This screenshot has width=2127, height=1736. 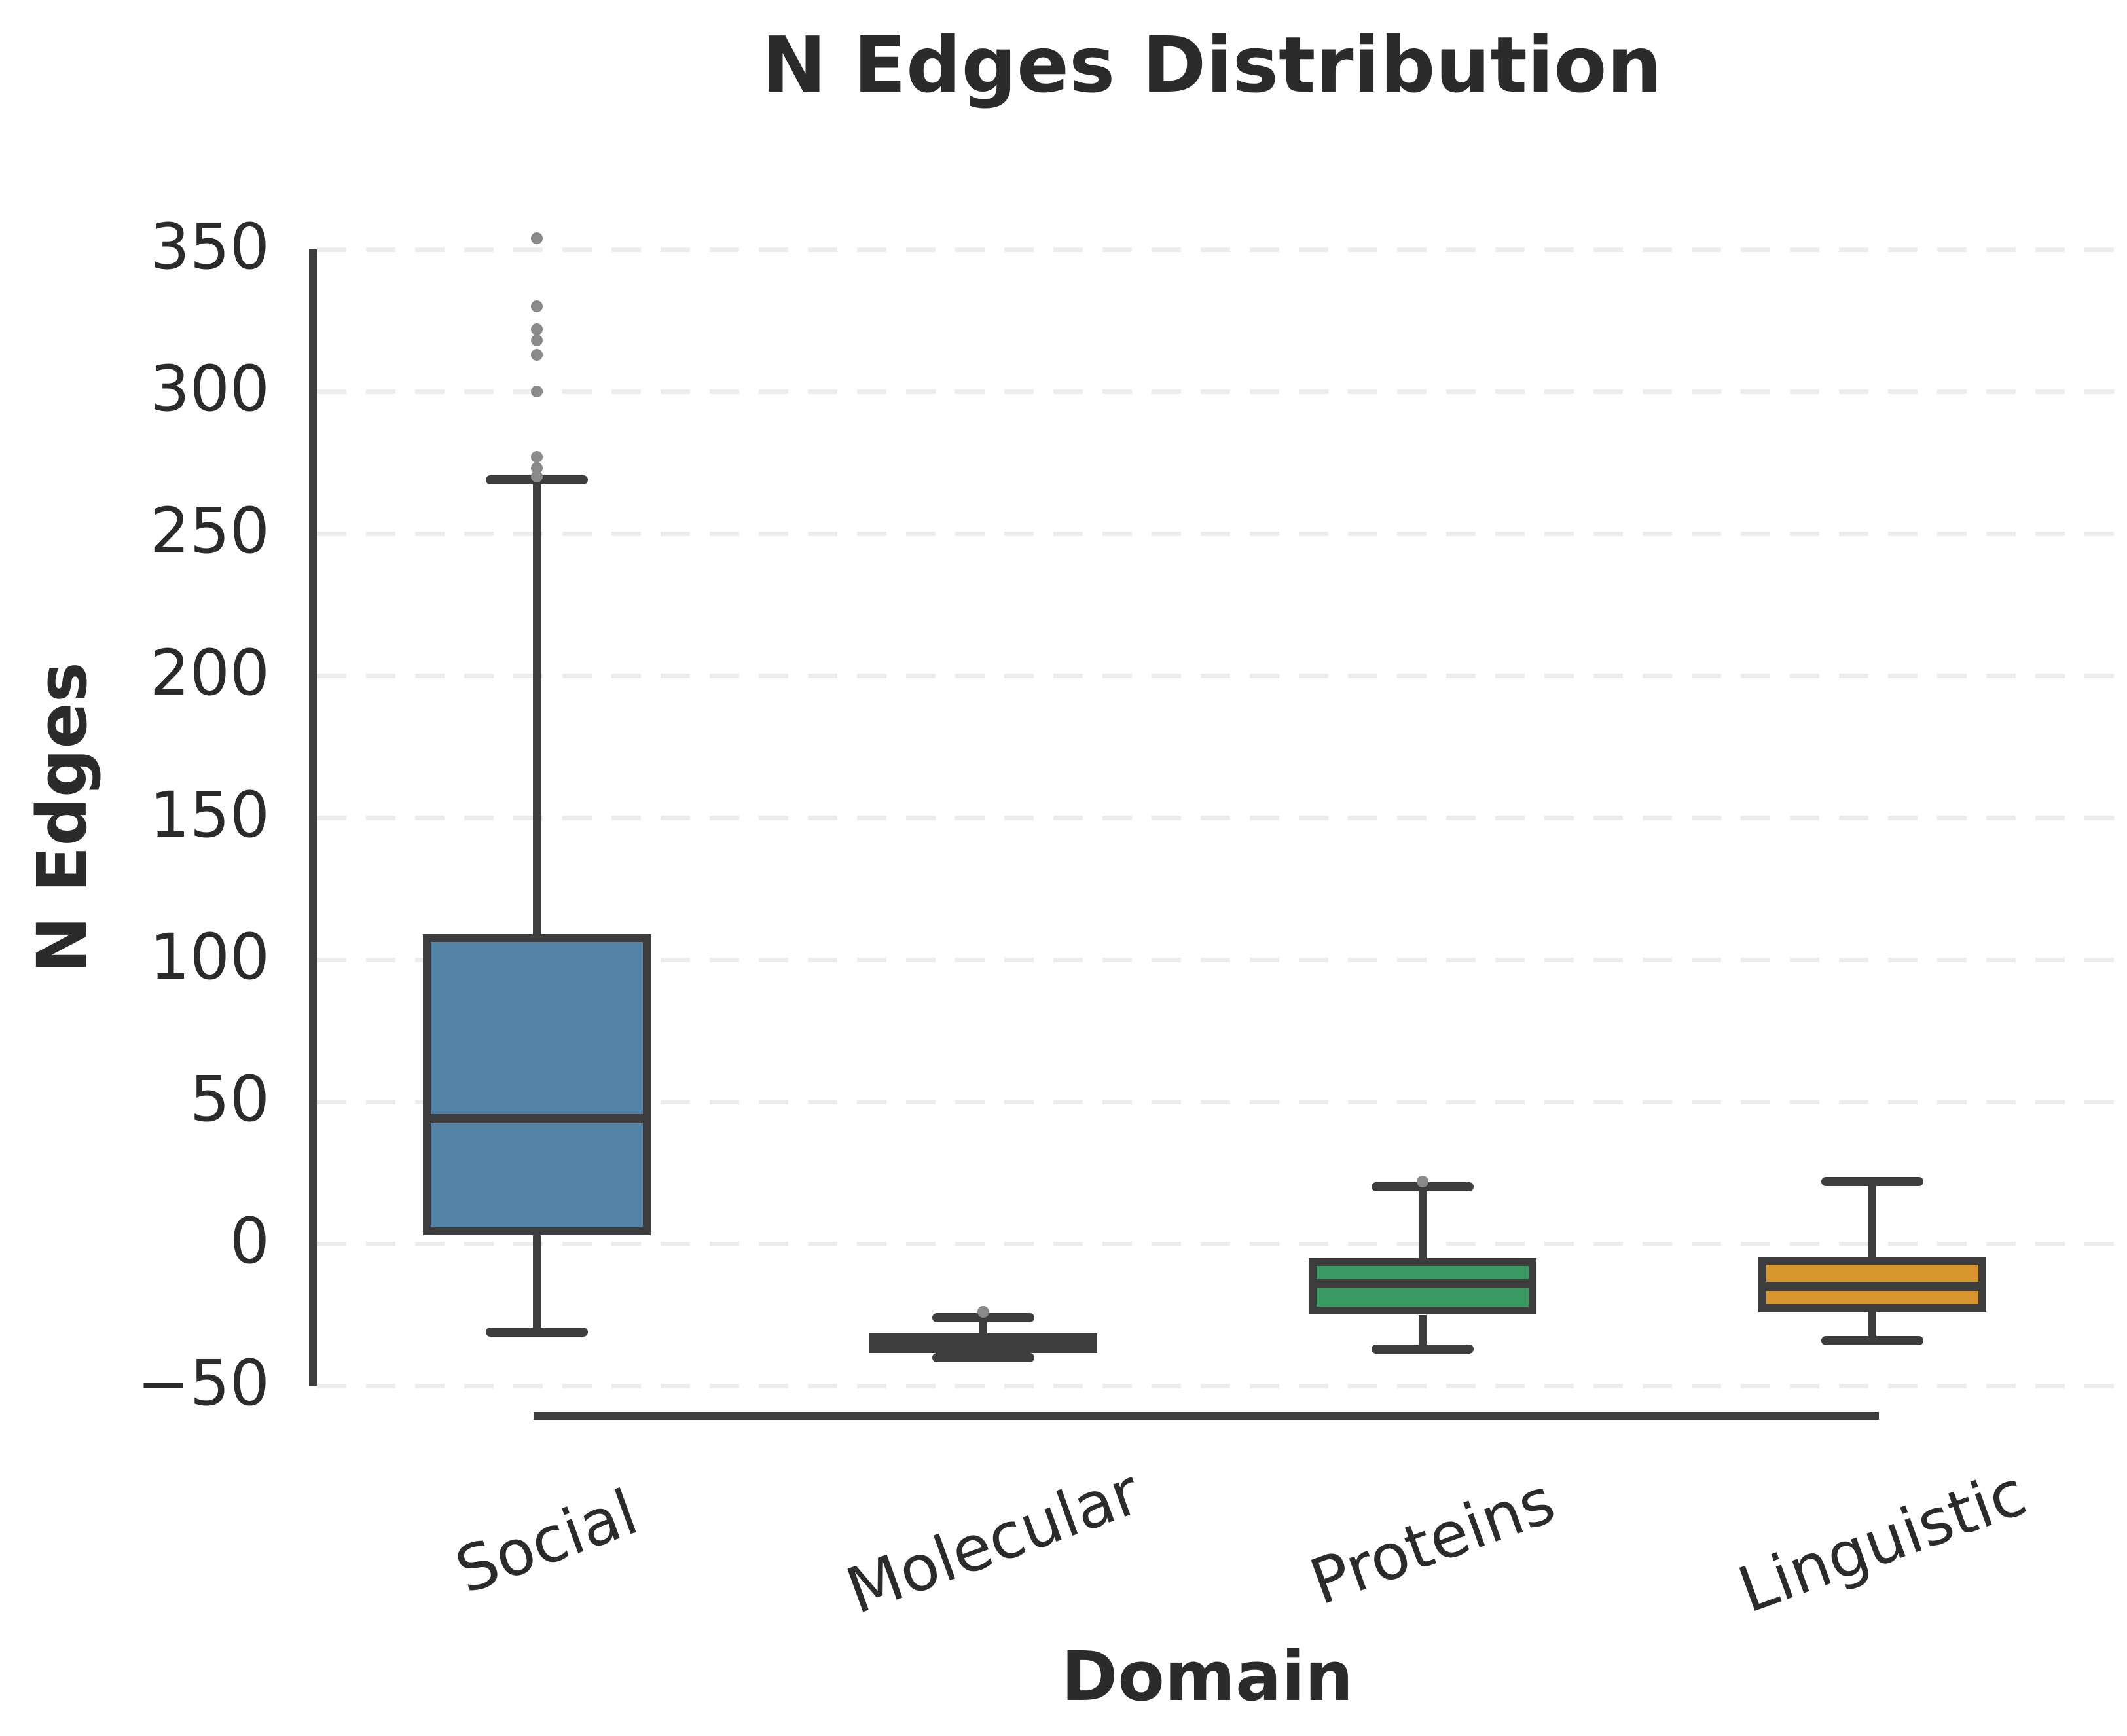 I want to click on y-tick-label: 0, so click(x=249, y=1241).